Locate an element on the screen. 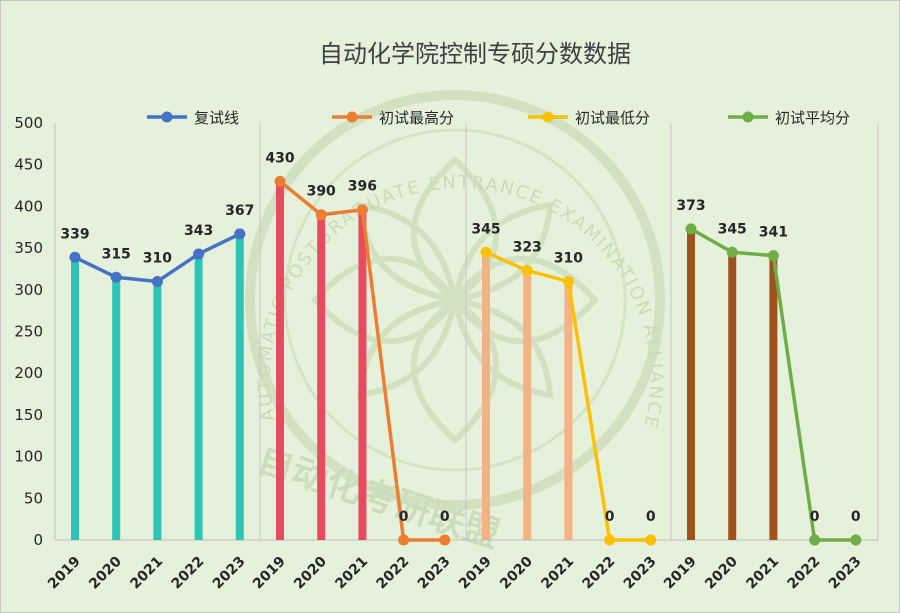 This screenshot has width=900, height=613. data-label: 373 is located at coordinates (690, 206).